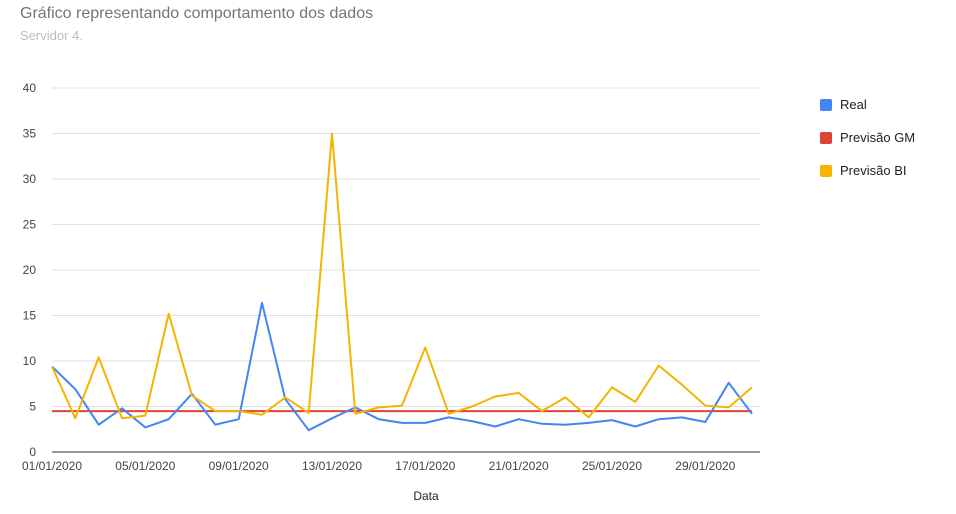 The height and width of the screenshot is (514, 956). Describe the element at coordinates (32, 452) in the screenshot. I see `y-tick-label: 0` at that location.